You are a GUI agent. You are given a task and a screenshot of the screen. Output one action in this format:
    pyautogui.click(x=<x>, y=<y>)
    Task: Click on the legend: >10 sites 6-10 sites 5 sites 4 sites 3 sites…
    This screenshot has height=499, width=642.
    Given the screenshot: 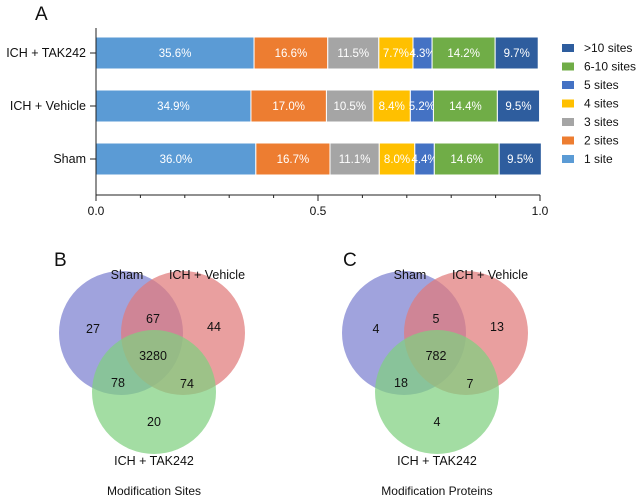 What is the action you would take?
    pyautogui.click(x=599, y=103)
    